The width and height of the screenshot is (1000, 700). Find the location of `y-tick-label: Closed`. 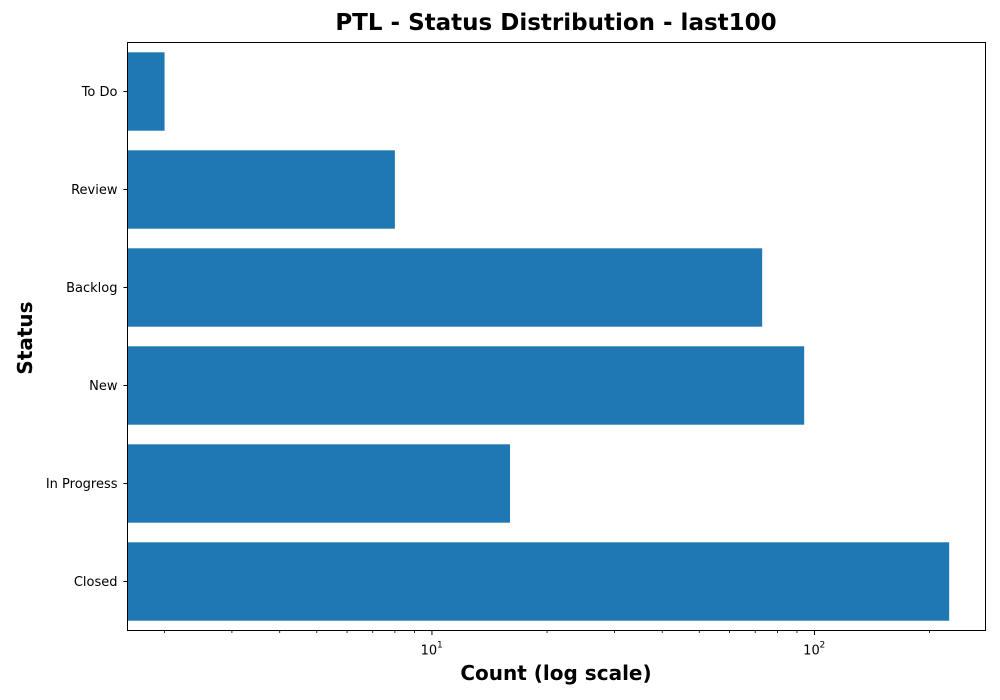

y-tick-label: Closed is located at coordinates (96, 582).